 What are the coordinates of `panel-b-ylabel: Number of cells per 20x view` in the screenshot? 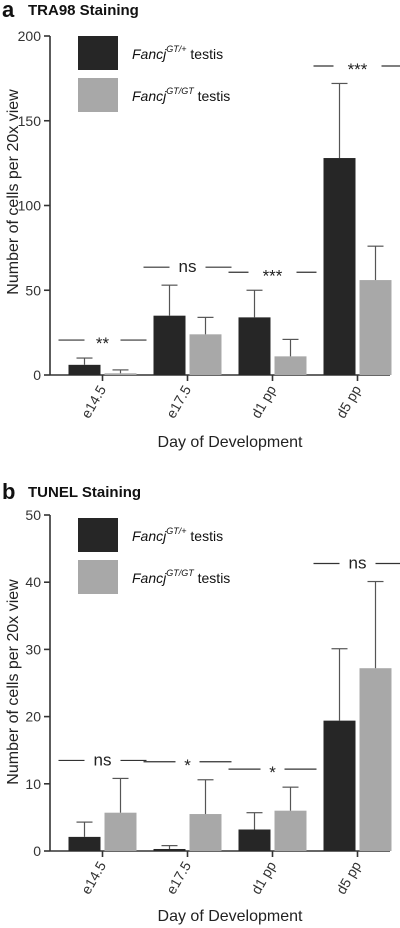 It's located at (13, 682).